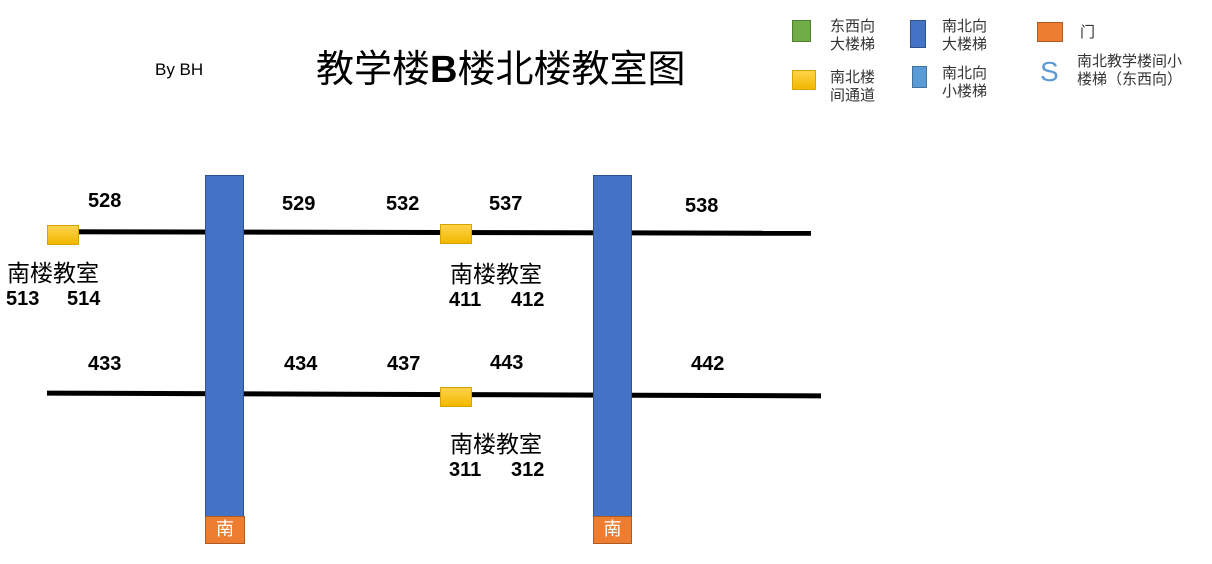 The height and width of the screenshot is (564, 1212). What do you see at coordinates (965, 26) in the screenshot?
I see `ns-big-stair-label-1: 南北向` at bounding box center [965, 26].